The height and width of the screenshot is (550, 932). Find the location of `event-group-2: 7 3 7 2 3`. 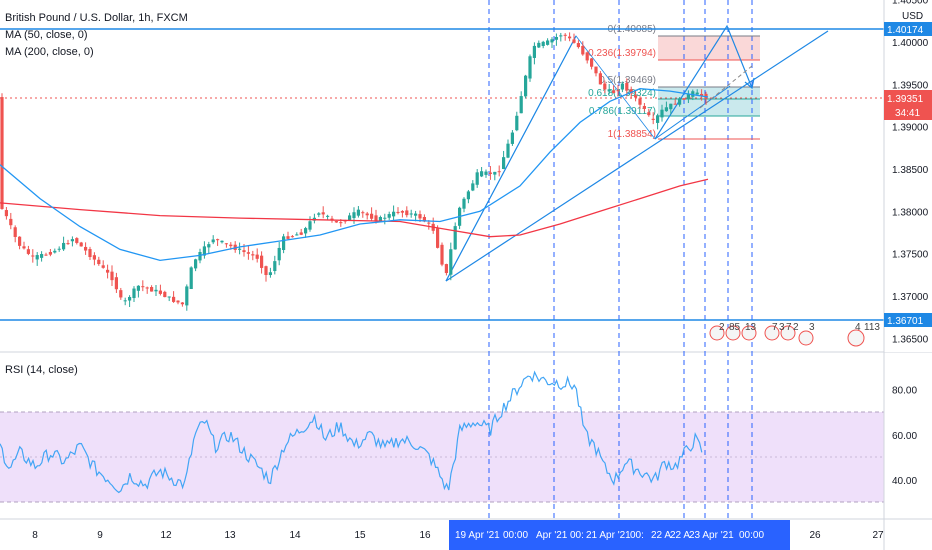

event-group-2: 7 3 7 2 3 is located at coordinates (789, 334).